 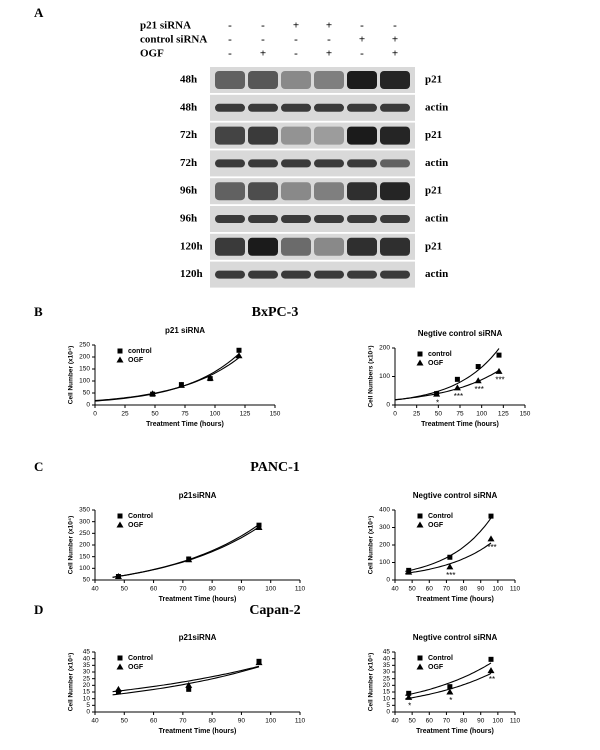 I want to click on y-axis-label: Cell Numbers (x10⁴), so click(x=371, y=376).